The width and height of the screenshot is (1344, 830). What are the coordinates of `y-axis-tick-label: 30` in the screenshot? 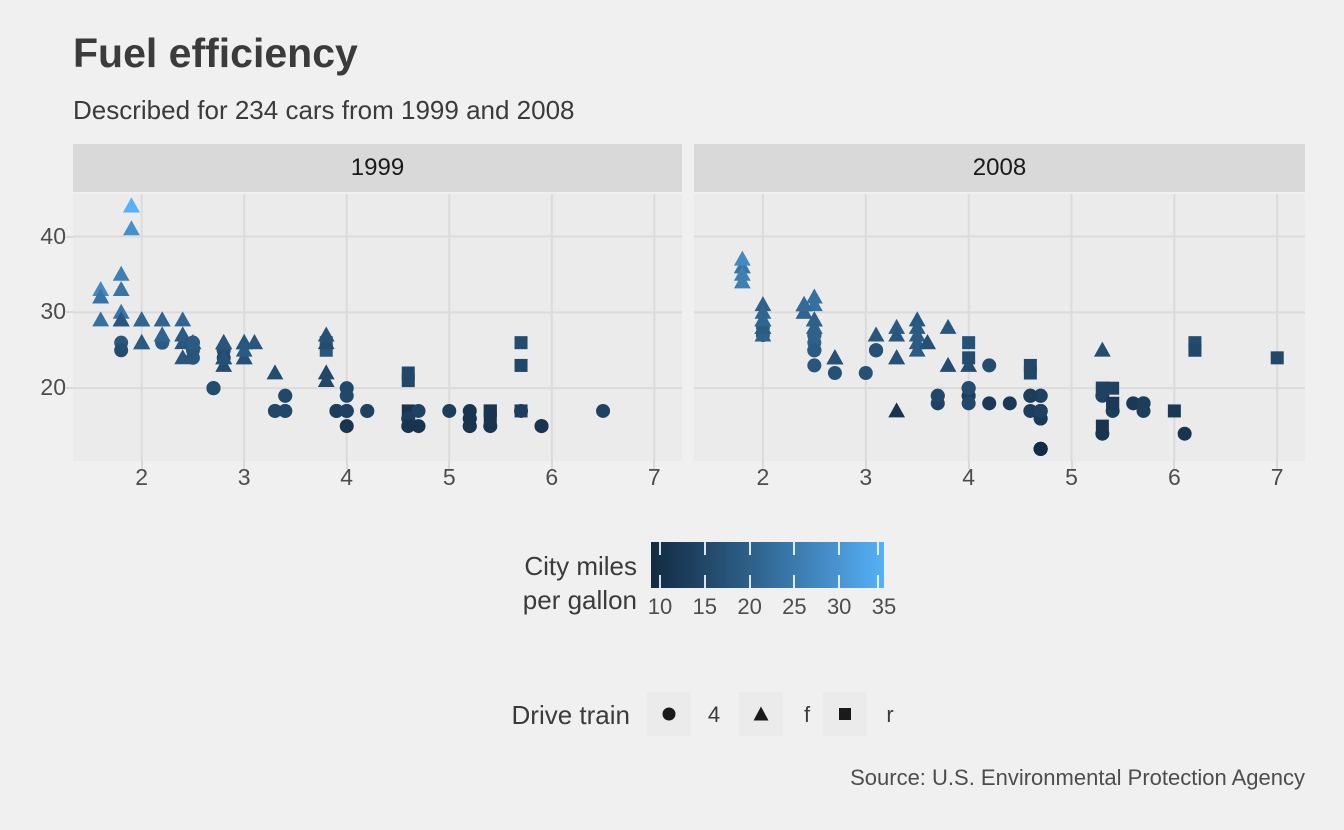 It's located at (53, 311).